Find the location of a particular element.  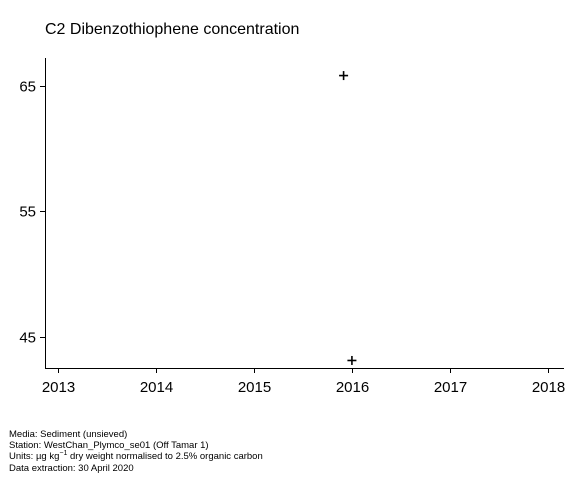

y-tick-label: 55 is located at coordinates (27, 212).